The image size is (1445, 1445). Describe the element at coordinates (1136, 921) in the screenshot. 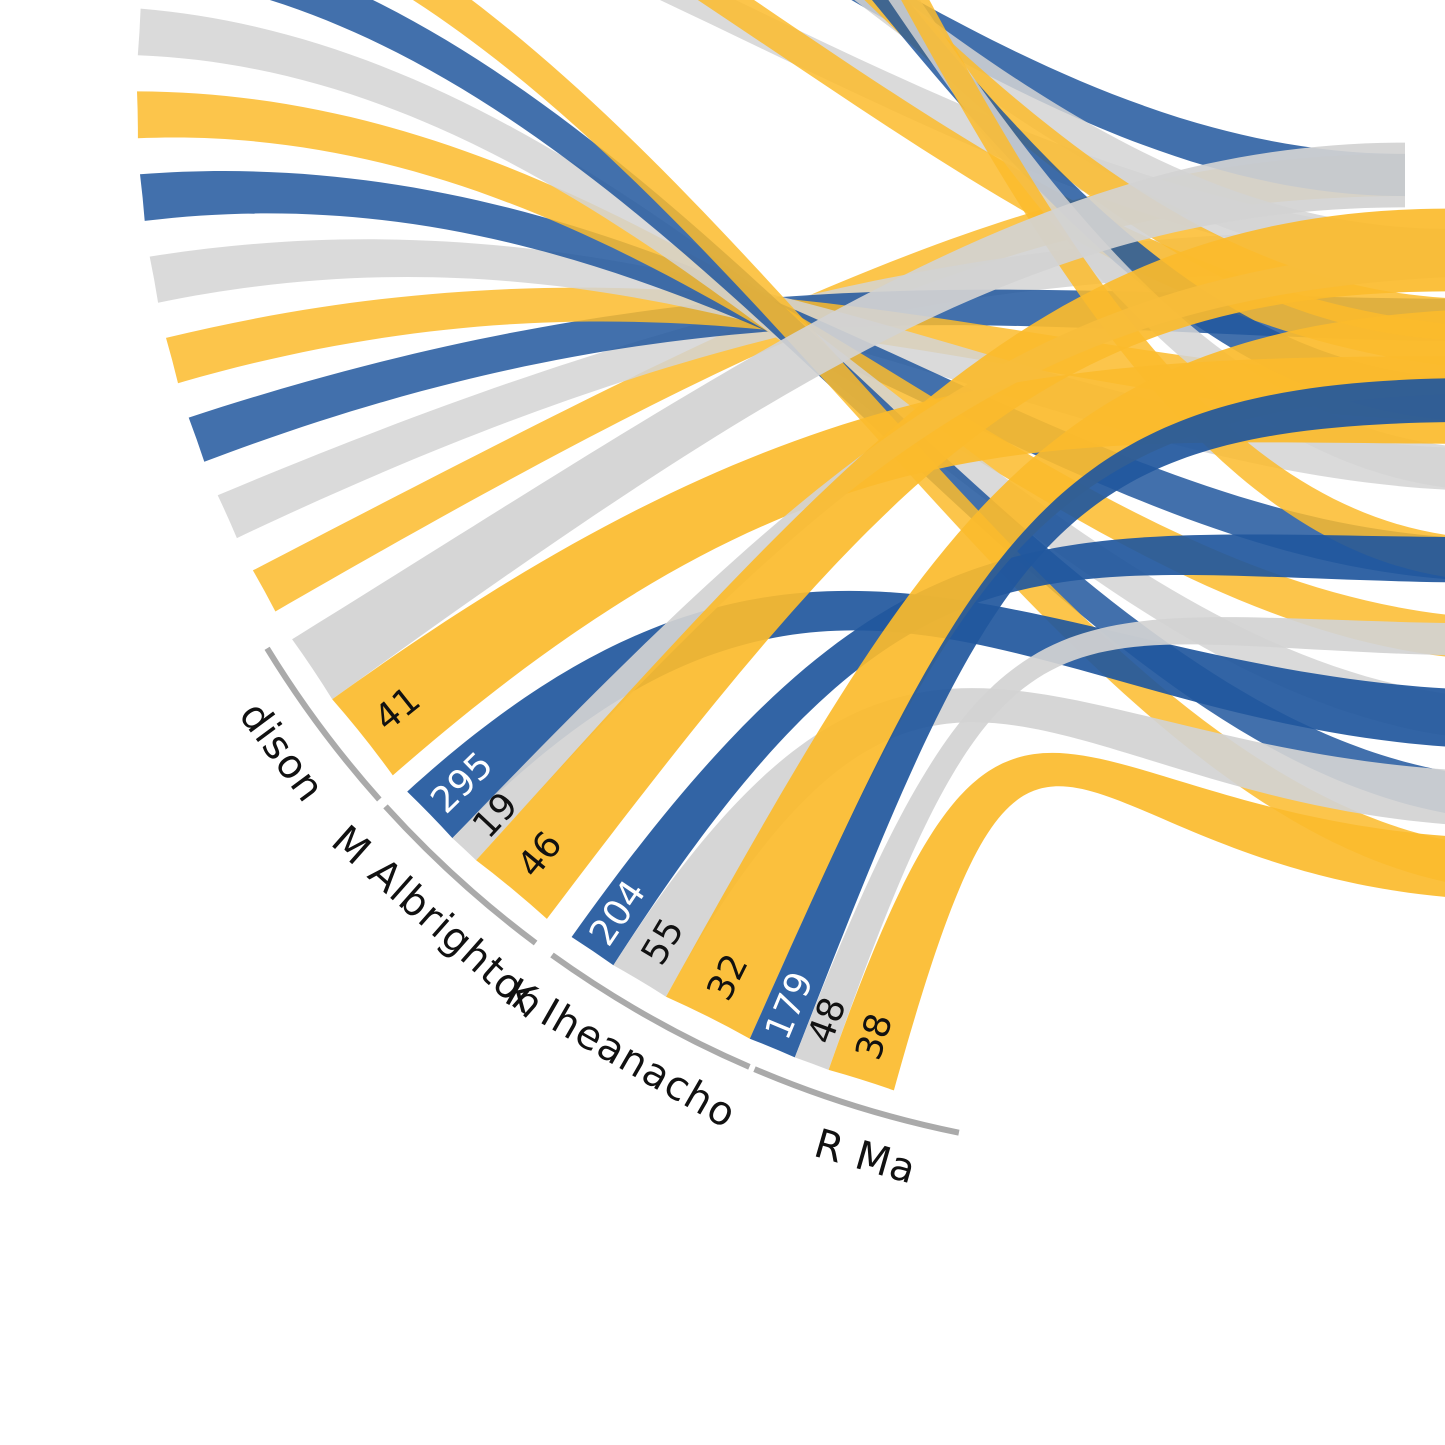

I see `ribbon-yellow` at that location.